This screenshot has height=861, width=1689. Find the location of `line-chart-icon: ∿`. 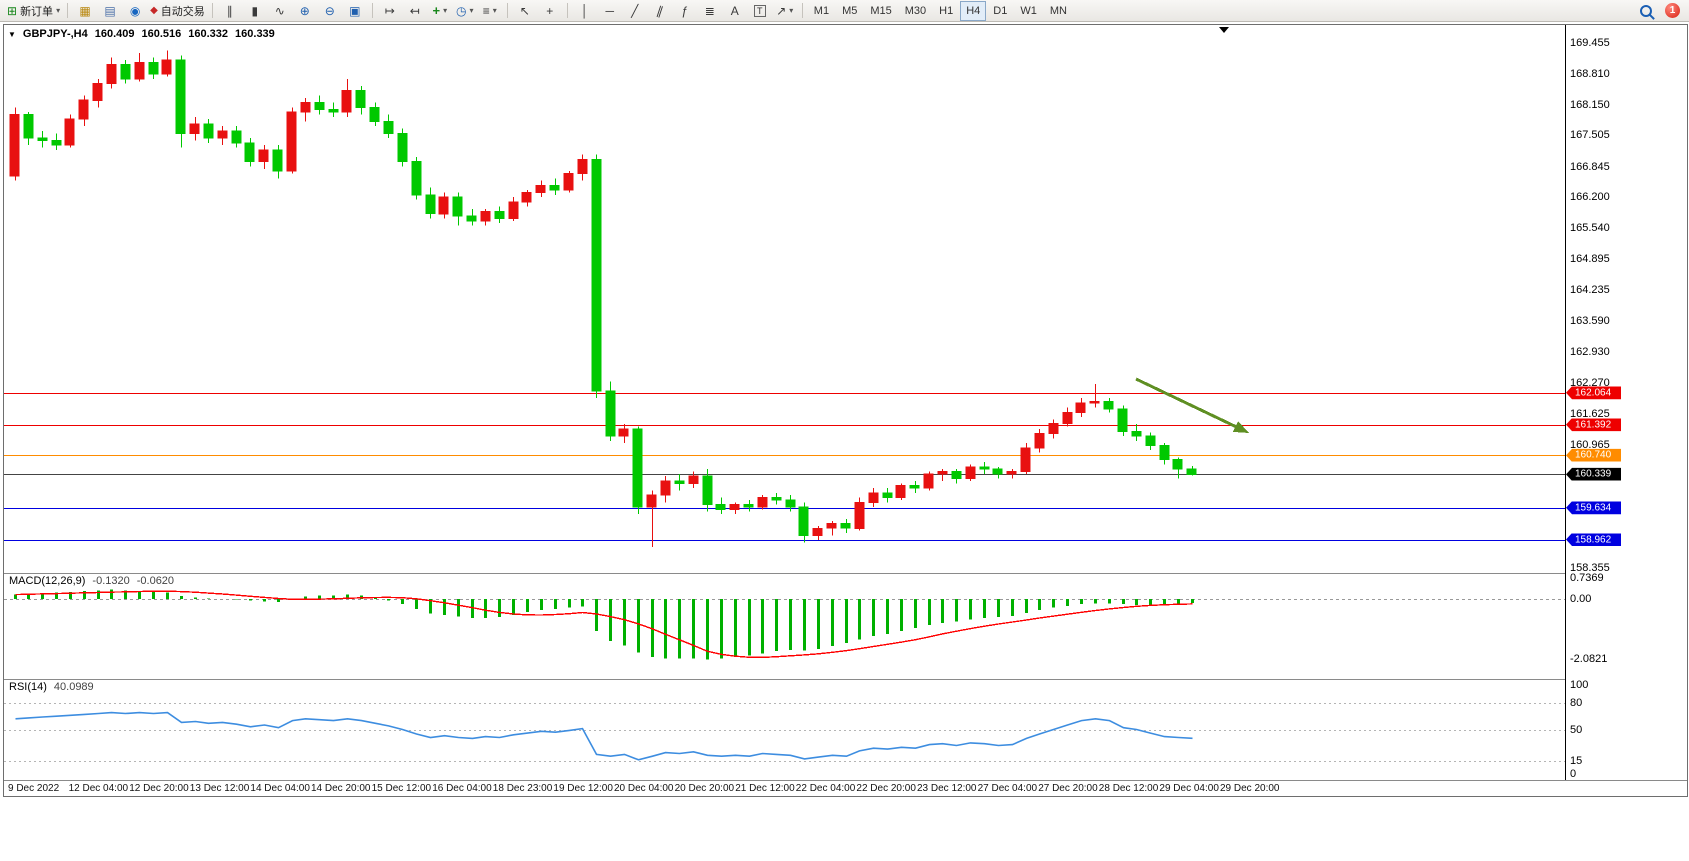

line-chart-icon: ∿ is located at coordinates (279, 10).